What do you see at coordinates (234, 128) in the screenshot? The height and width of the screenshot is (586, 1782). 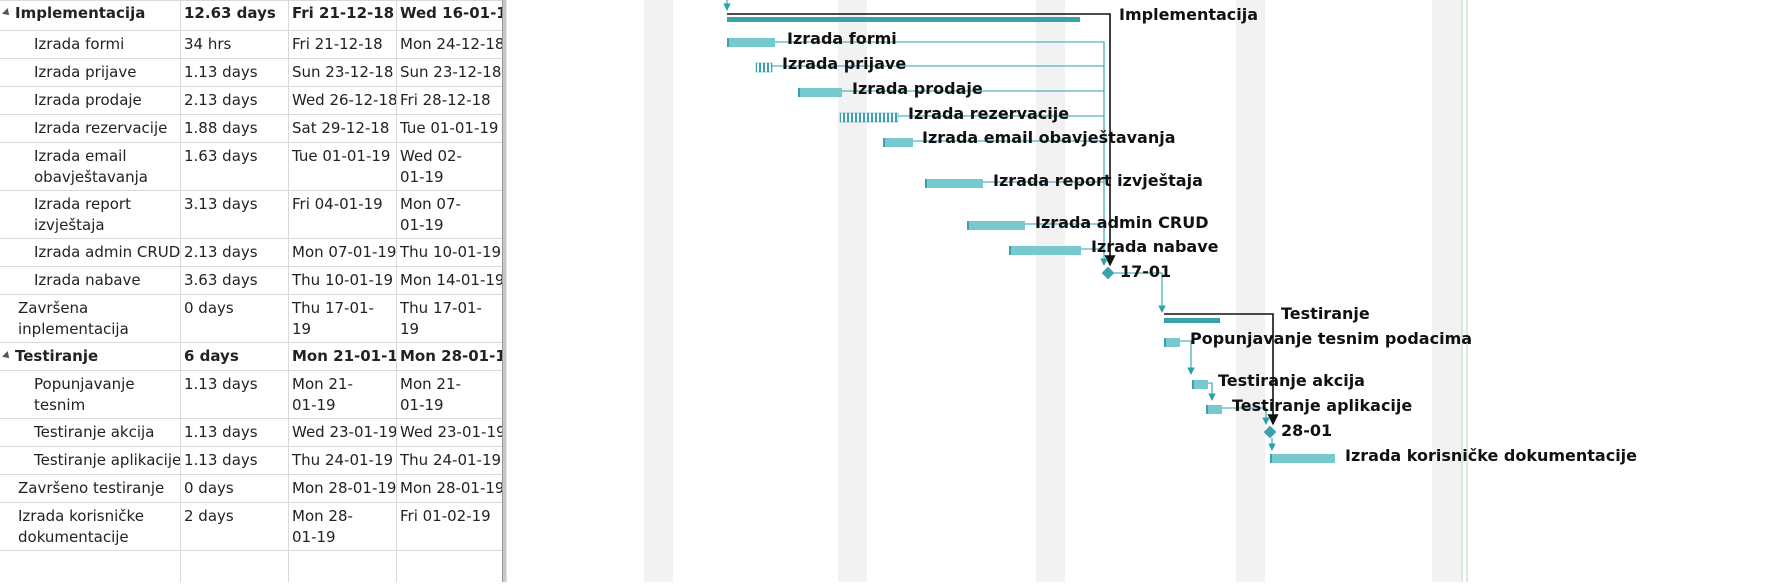 I see `task-duration: 1.88 days` at bounding box center [234, 128].